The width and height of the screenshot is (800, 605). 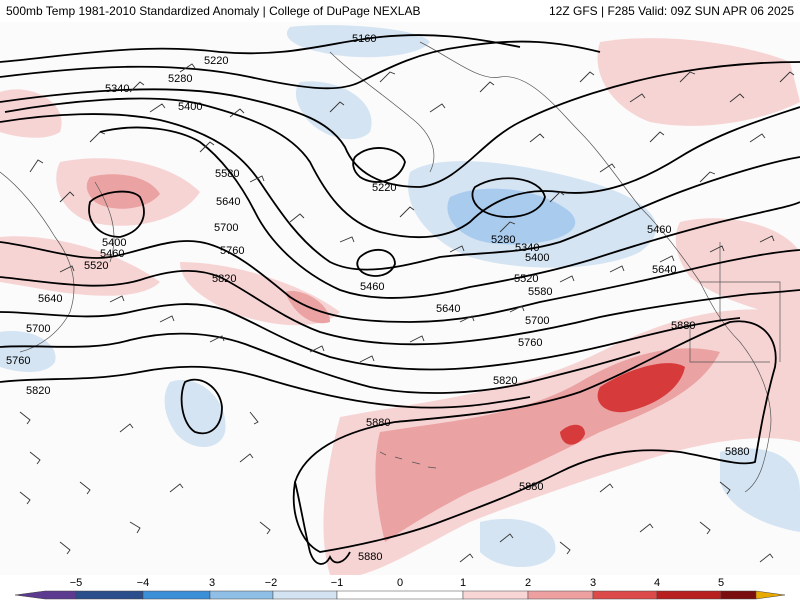 I want to click on contour-label-5640-b: 5640, so click(x=50, y=299).